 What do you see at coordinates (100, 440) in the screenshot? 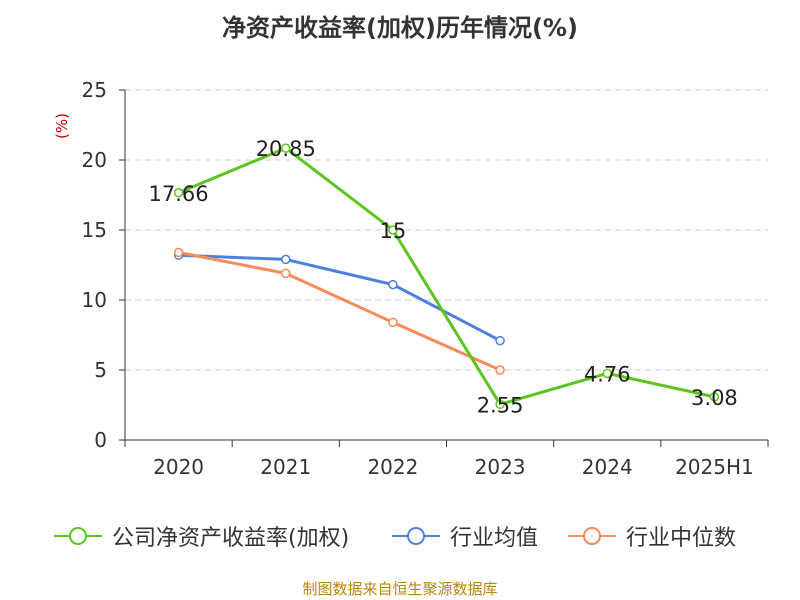
I see `y-tick-label: 0` at bounding box center [100, 440].